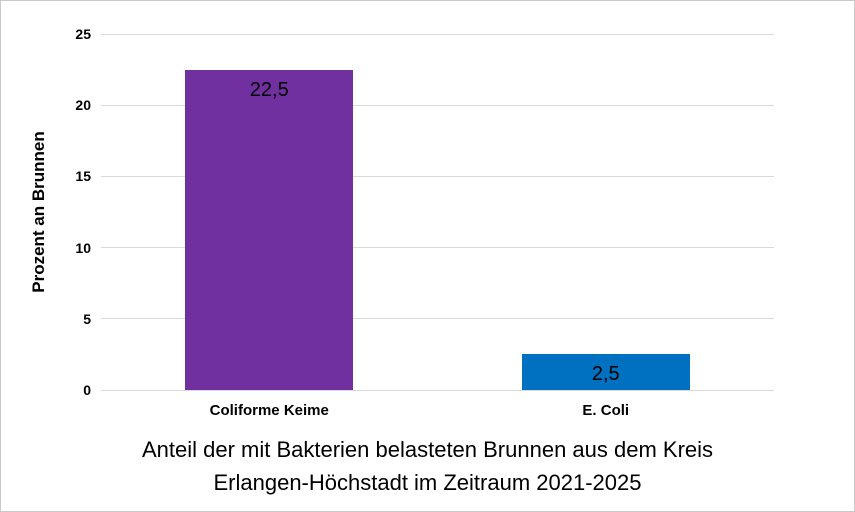 Image resolution: width=855 pixels, height=512 pixels. What do you see at coordinates (83, 105) in the screenshot?
I see `y-tick-label-20: 20` at bounding box center [83, 105].